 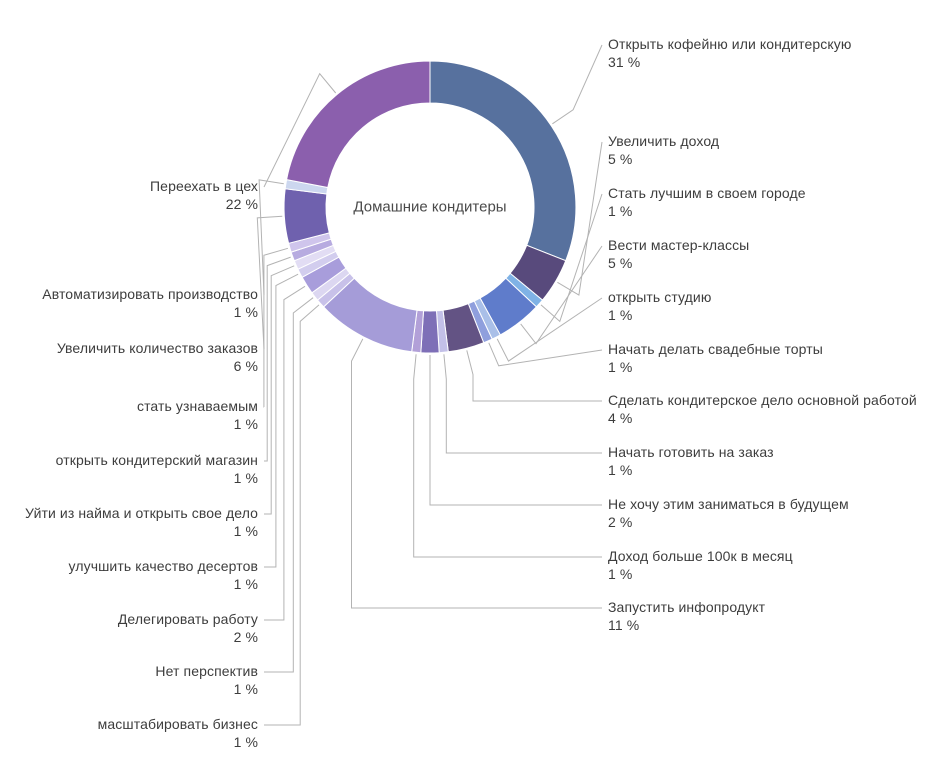 What do you see at coordinates (707, 193) in the screenshot?
I see `slice-label-text: Стать лучшим в своем городе` at bounding box center [707, 193].